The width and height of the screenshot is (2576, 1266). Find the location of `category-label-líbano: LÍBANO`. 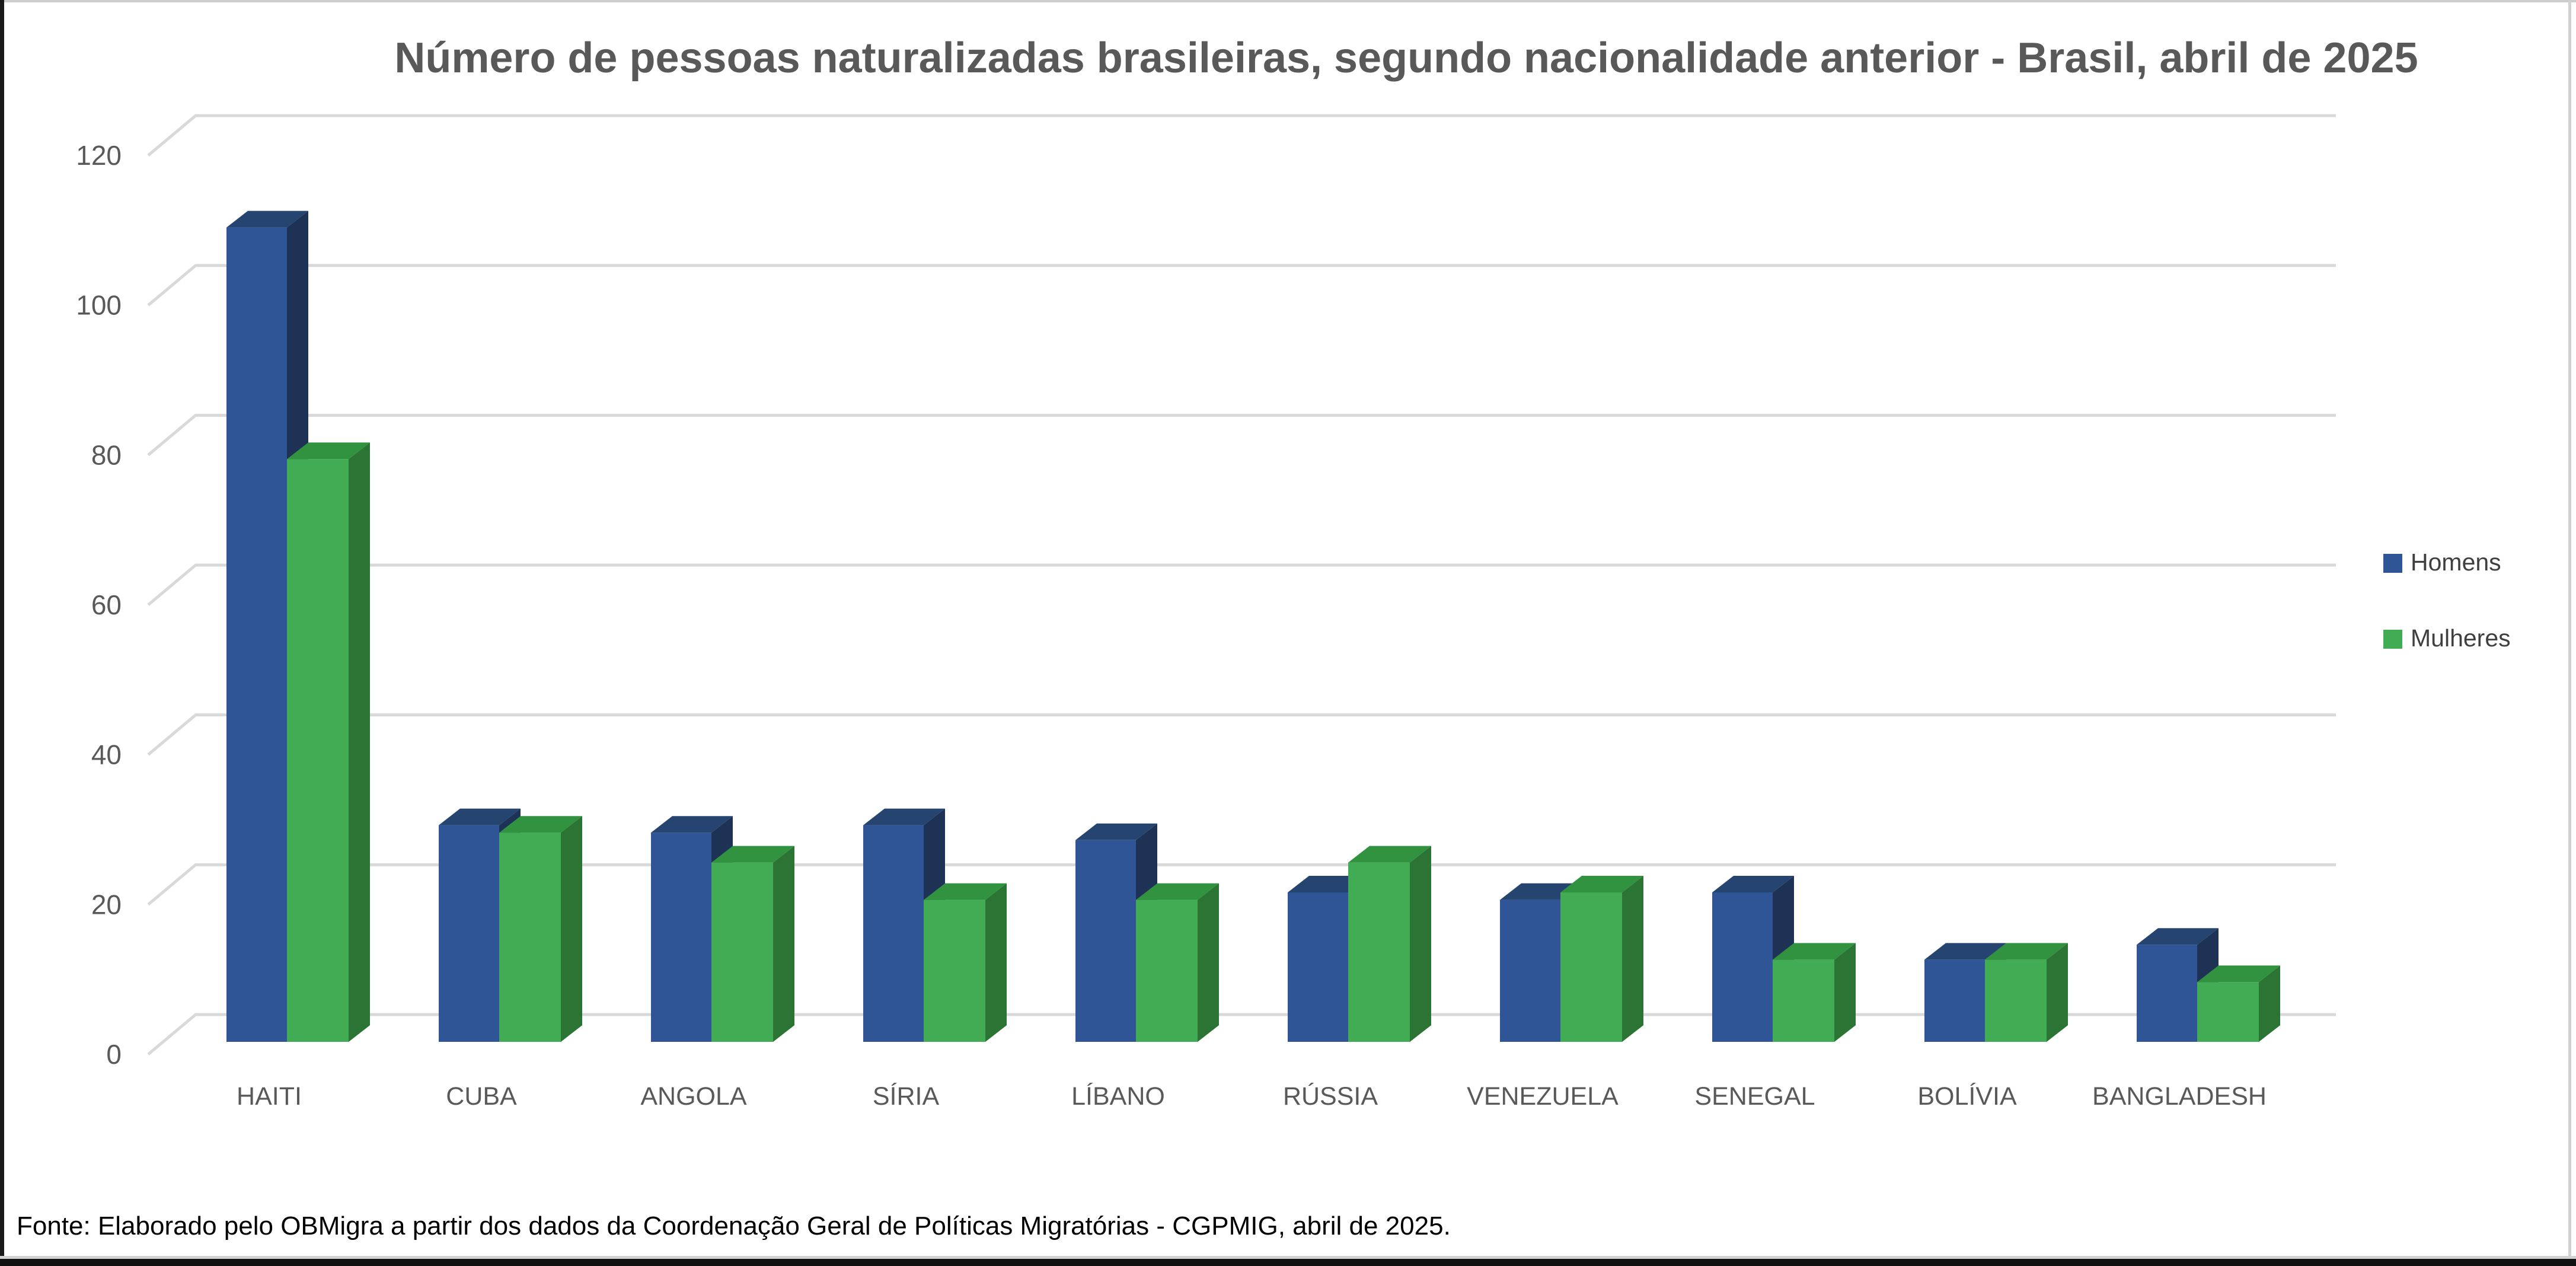

category-label-líbano: LÍBANO is located at coordinates (1118, 1096).